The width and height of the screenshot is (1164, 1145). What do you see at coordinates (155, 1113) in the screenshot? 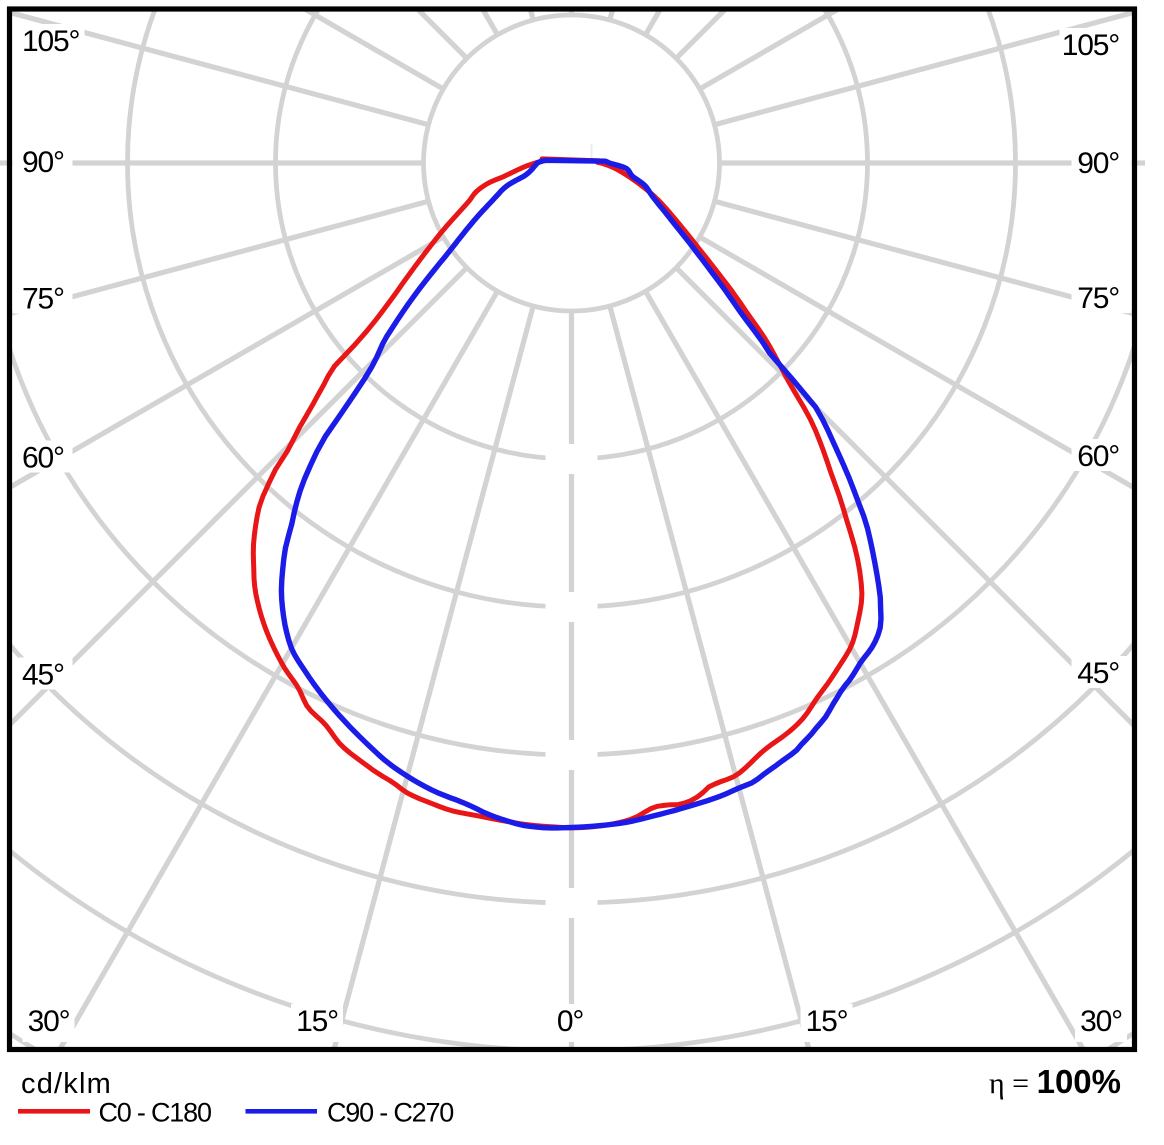
I see `svg-text: C0 - C180` at bounding box center [155, 1113].